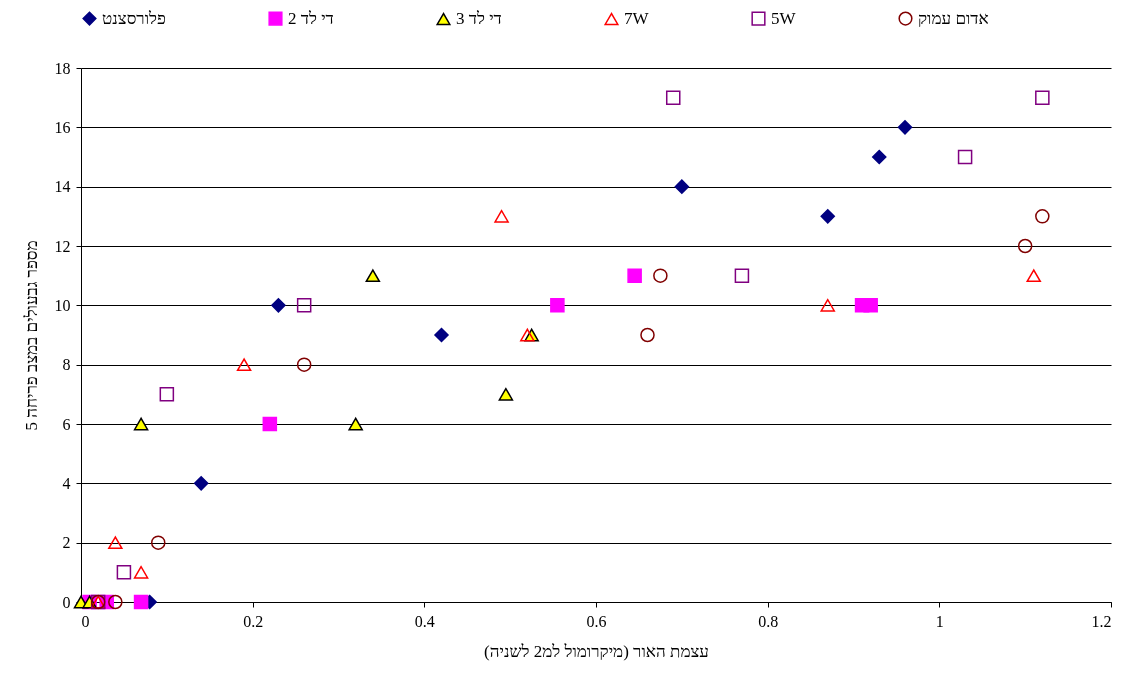  I want to click on x-tick-label: 0.8, so click(768, 621).